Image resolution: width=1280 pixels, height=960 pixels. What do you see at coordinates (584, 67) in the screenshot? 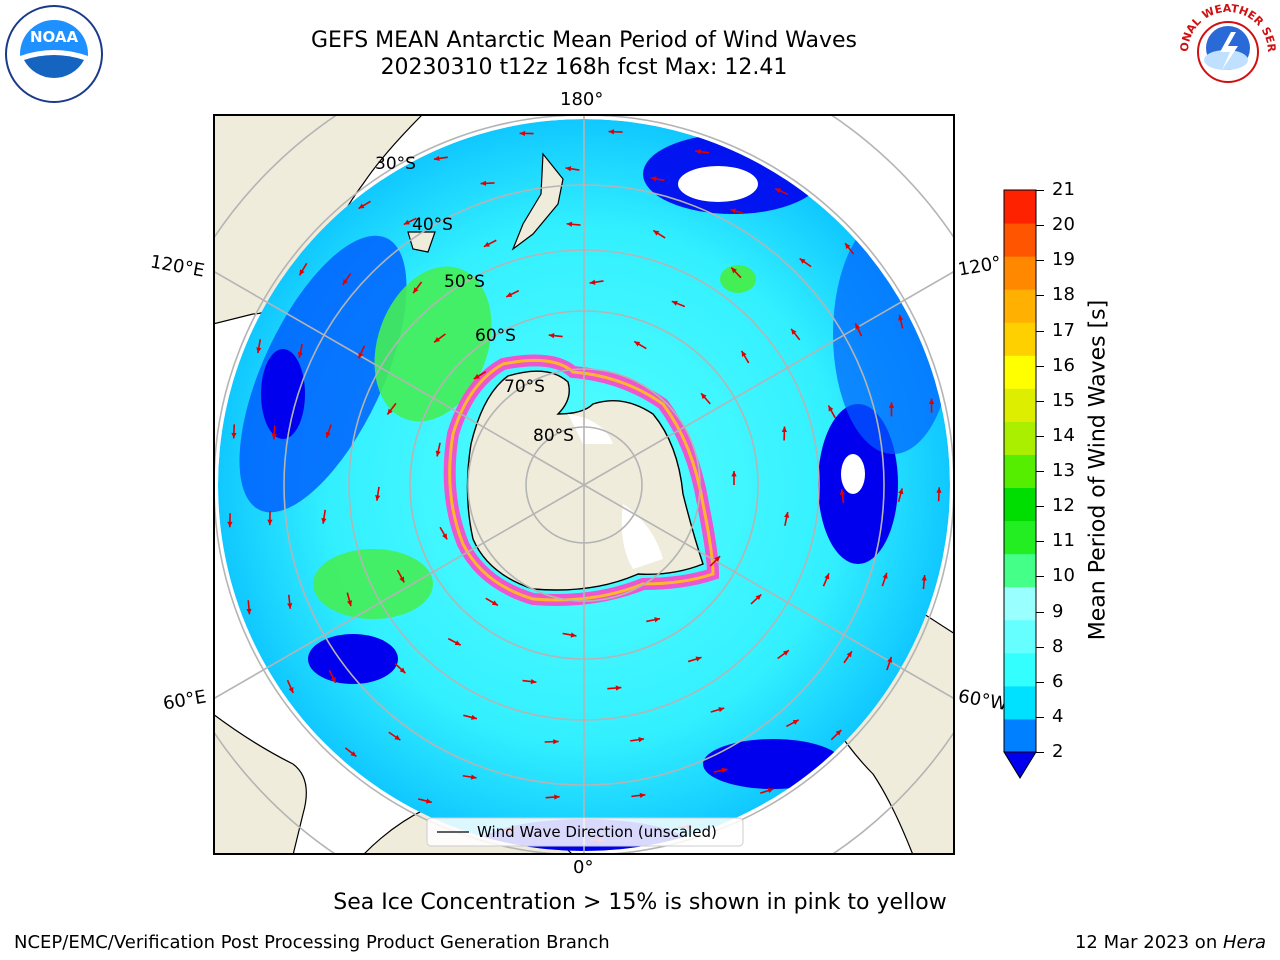
I see `chart-subtitle: 20230310 t12z 168h fcst Max: 12.41` at bounding box center [584, 67].